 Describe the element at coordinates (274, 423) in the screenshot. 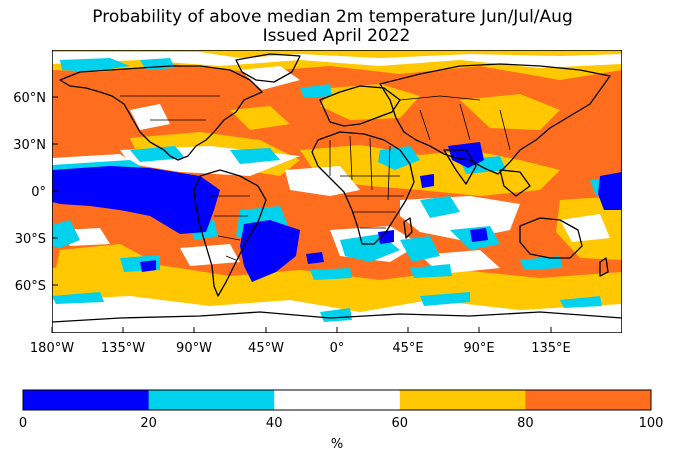

I see `colorbar-tick-label: 40` at that location.